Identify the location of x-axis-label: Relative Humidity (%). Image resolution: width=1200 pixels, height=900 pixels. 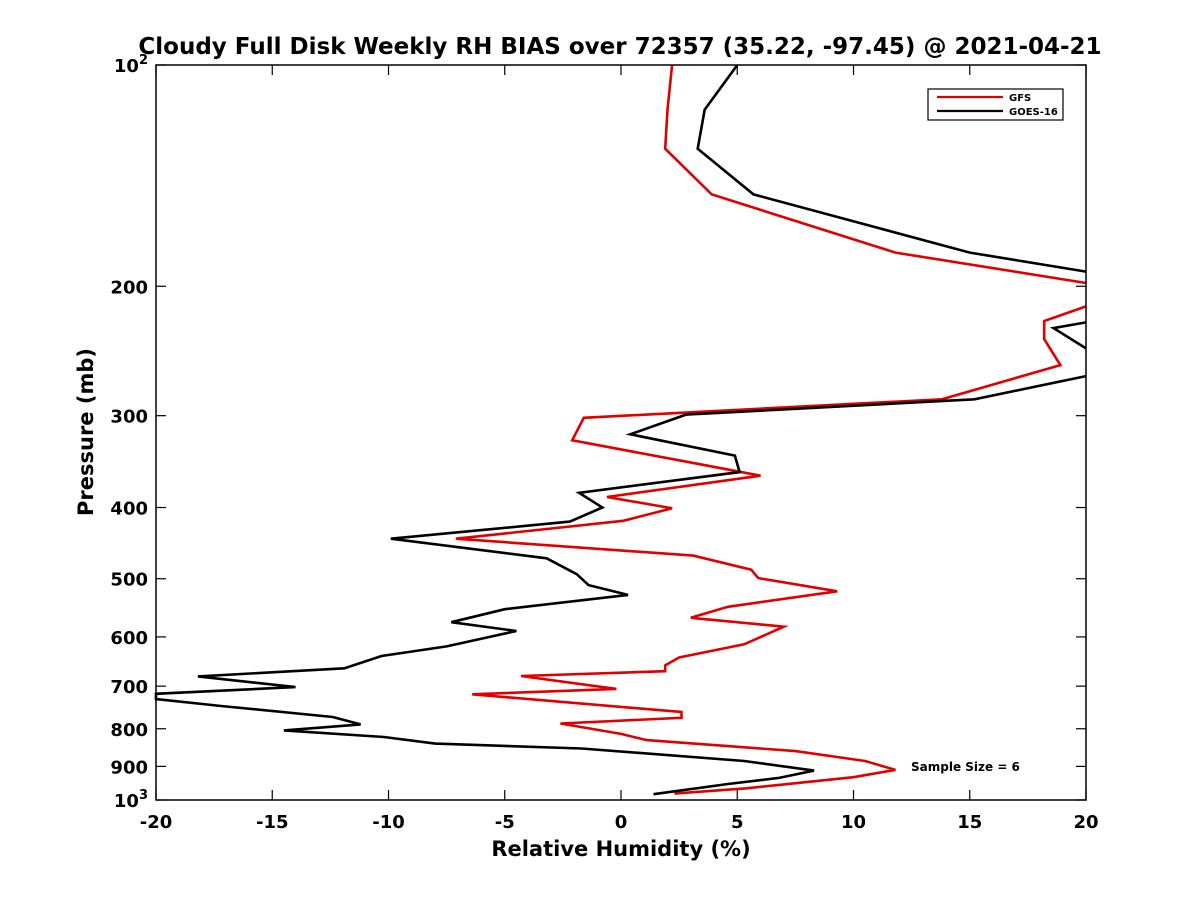
(620, 849).